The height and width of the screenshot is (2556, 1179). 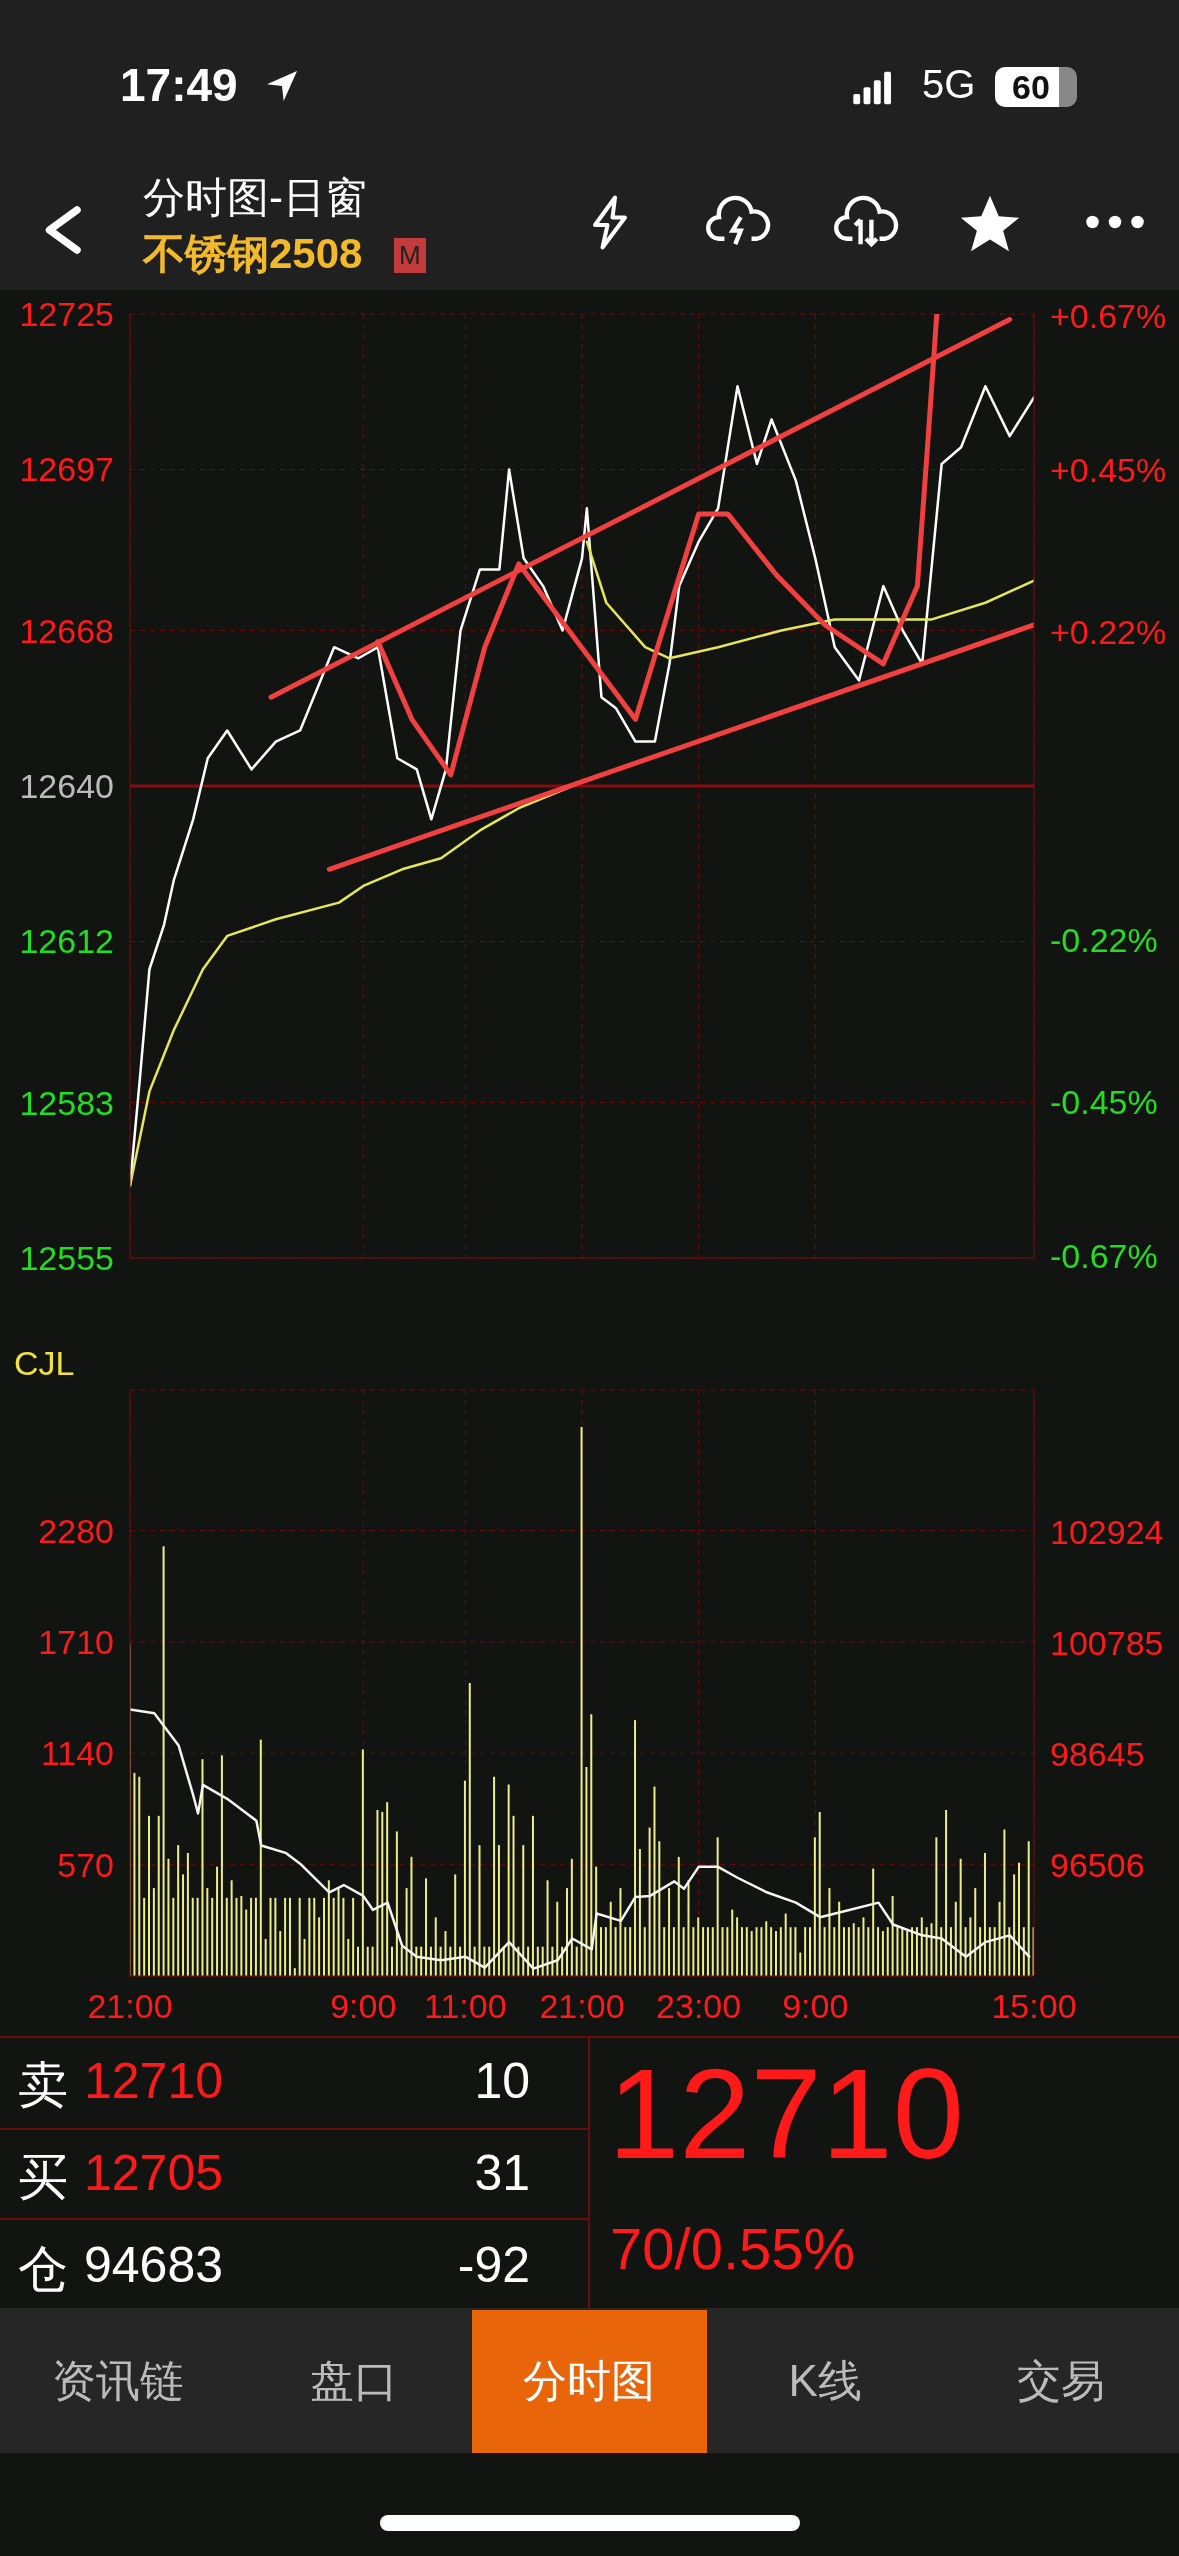 I want to click on y-tick-label: 570, so click(x=85, y=1864).